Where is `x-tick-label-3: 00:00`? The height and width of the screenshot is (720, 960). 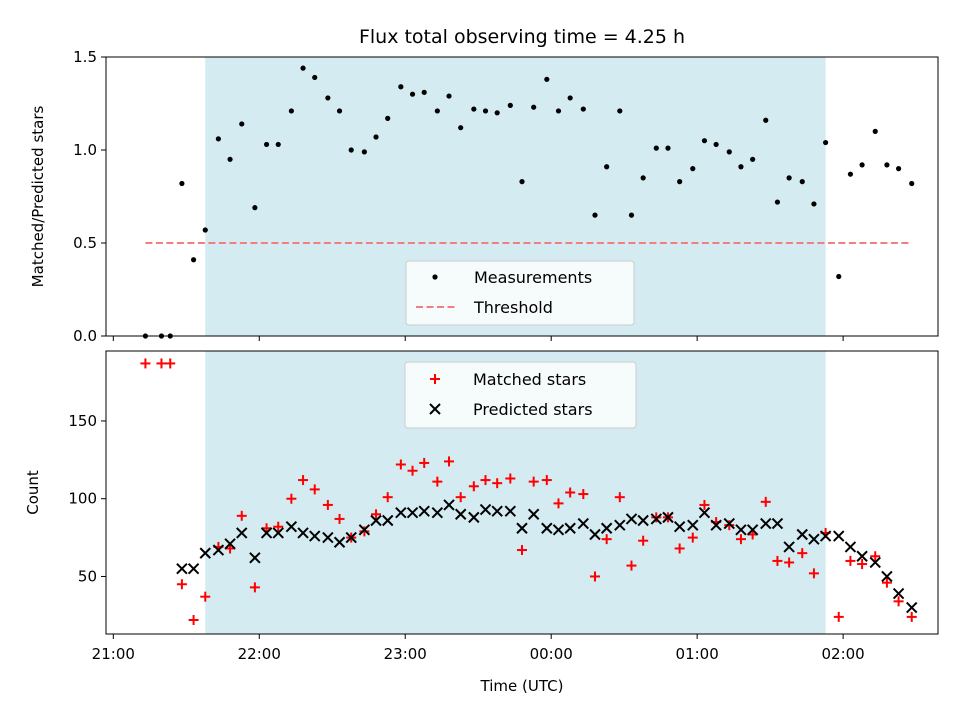
x-tick-label-3: 00:00 is located at coordinates (551, 654).